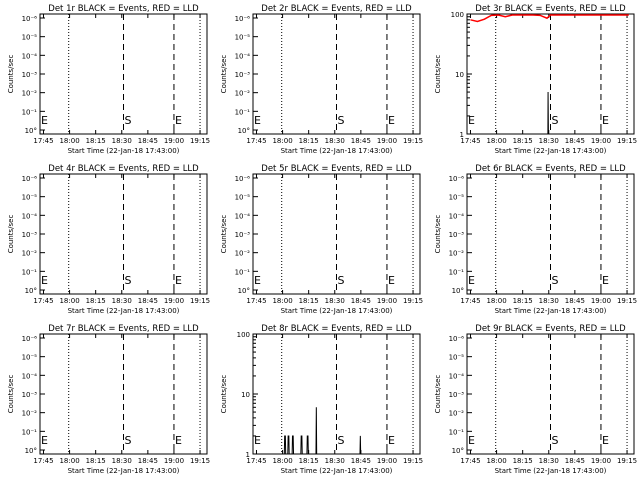 Image resolution: width=640 pixels, height=480 pixels. Describe the element at coordinates (336, 329) in the screenshot. I see `panel-title: Det 8r BLACK = Events, RED = LLD` at that location.